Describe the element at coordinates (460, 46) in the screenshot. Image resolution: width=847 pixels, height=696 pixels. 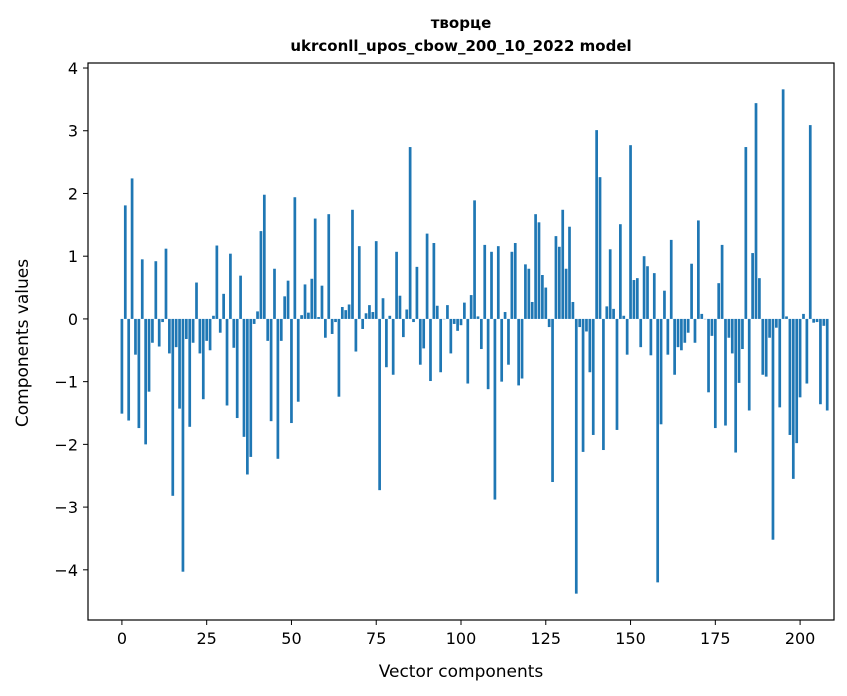
I see `chart-title-line2: ukrconll_upos_cbow_200_10_2022 model` at that location.